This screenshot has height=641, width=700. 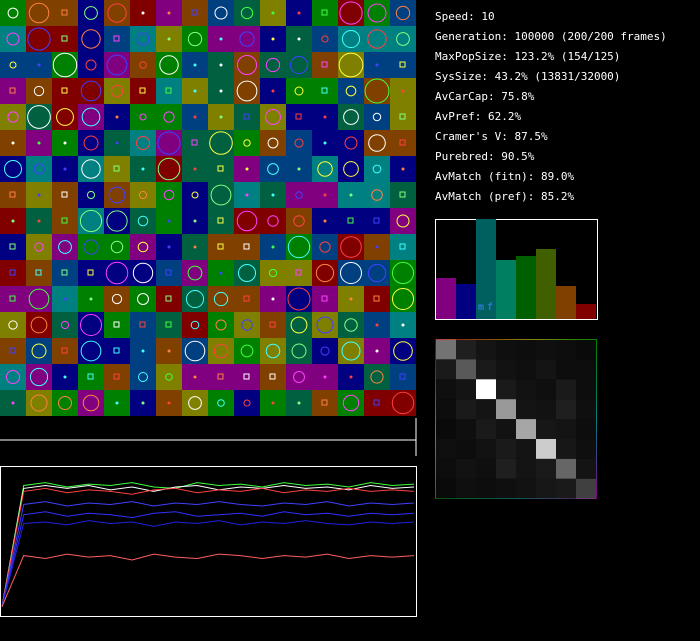 What do you see at coordinates (478, 116) in the screenshot?
I see `stat-line: AvPref: 62.2%` at bounding box center [478, 116].